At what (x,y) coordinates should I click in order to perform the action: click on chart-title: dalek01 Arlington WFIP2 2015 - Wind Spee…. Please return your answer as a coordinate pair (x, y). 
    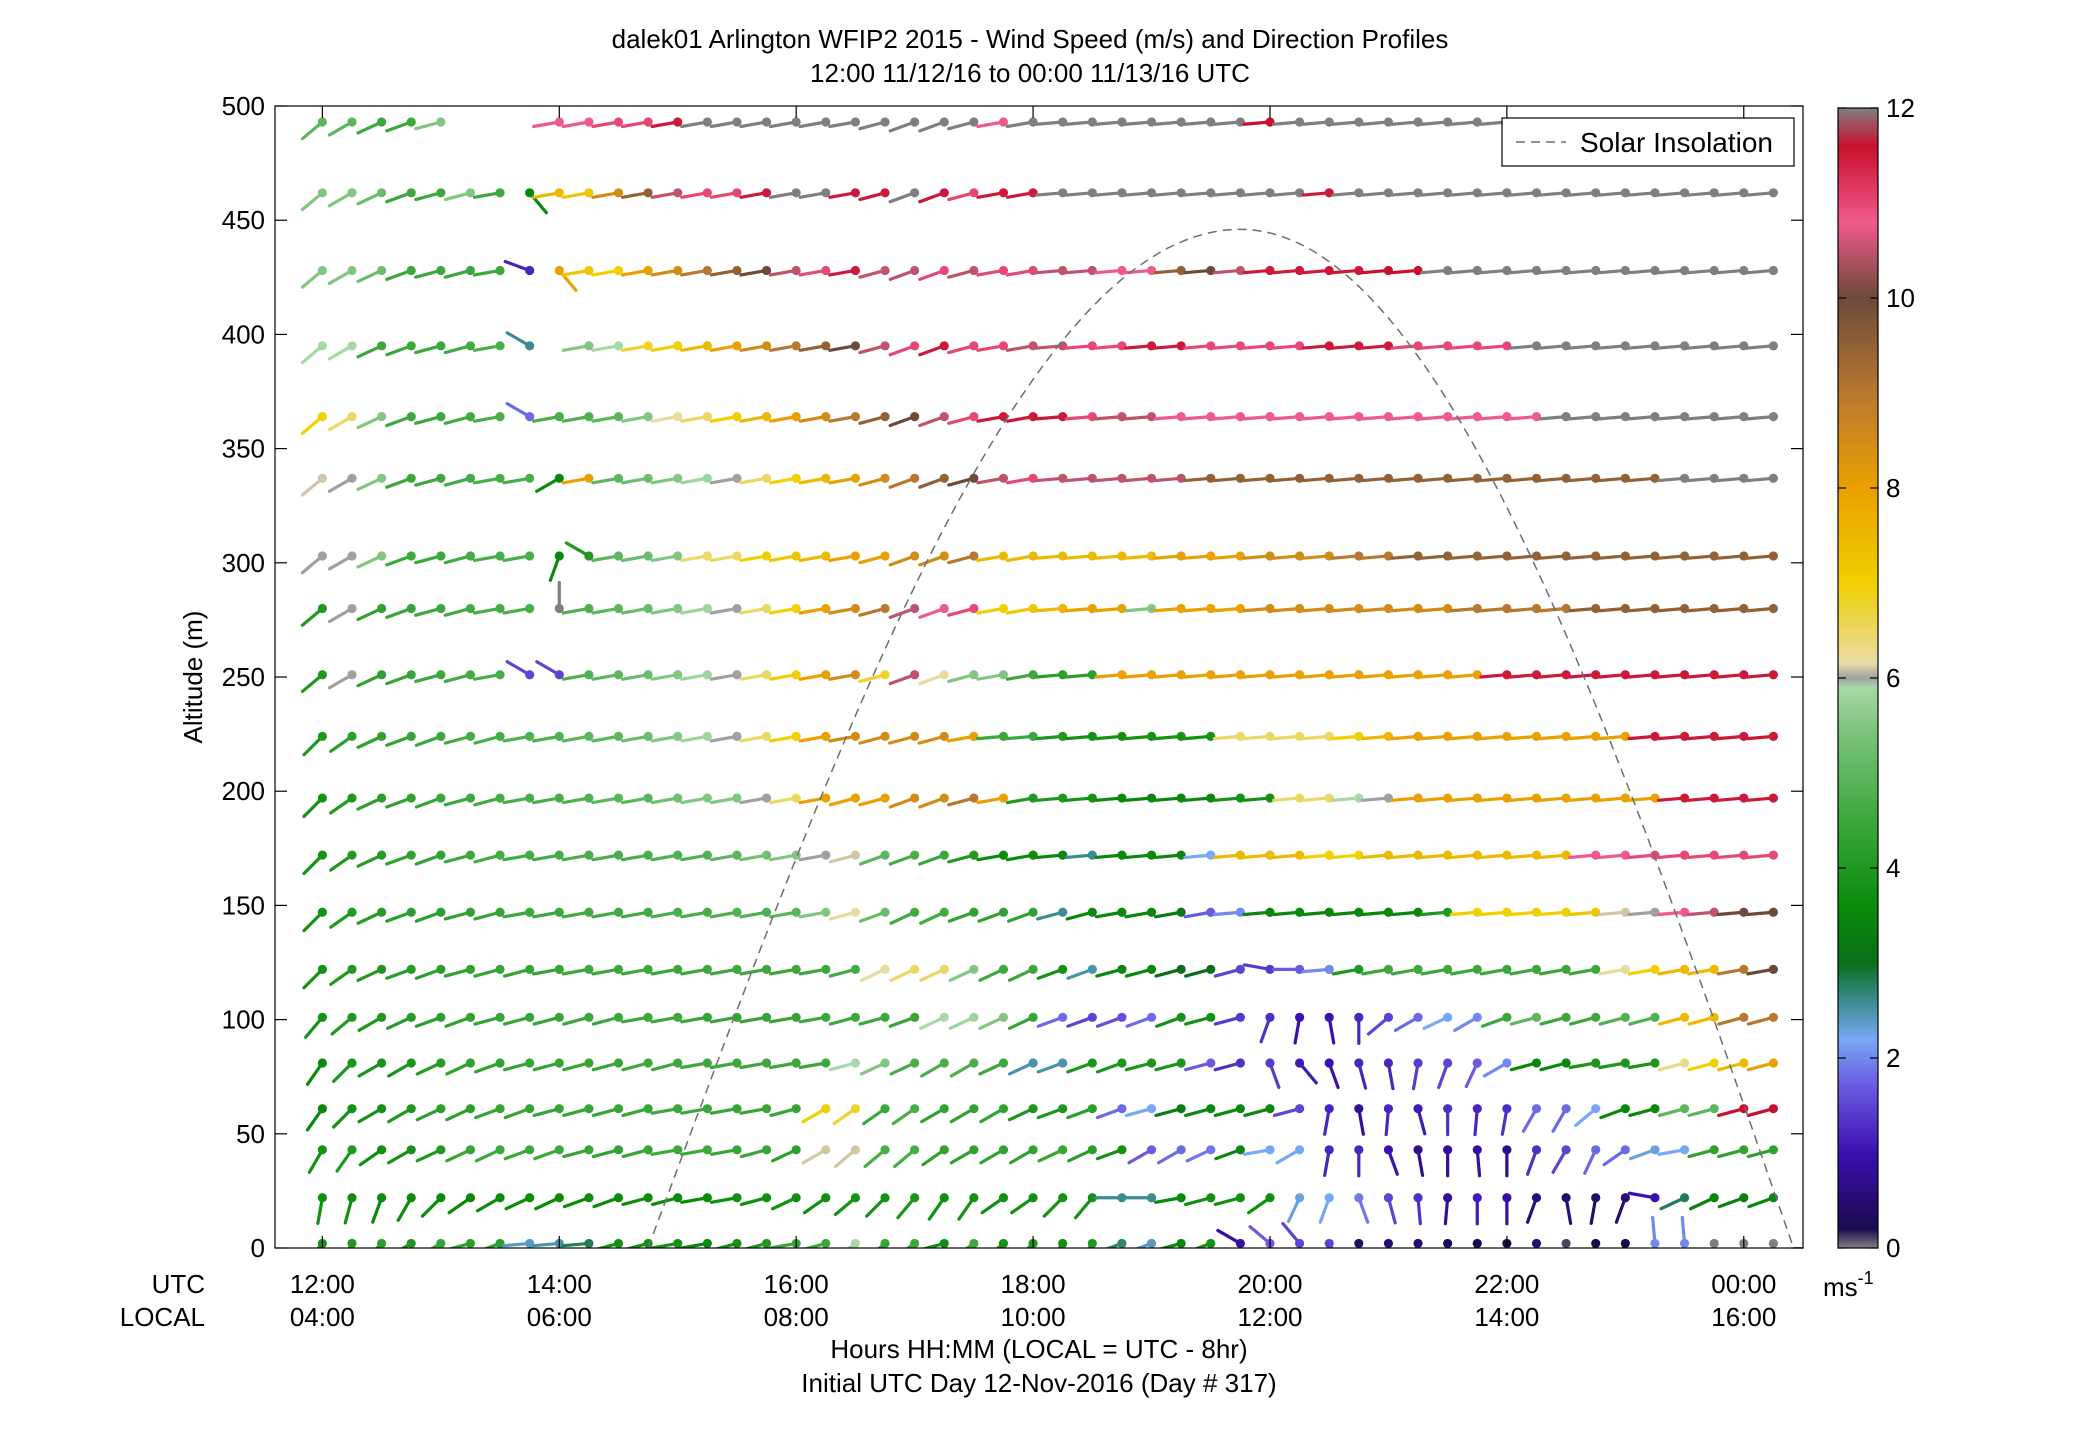
    Looking at the image, I should click on (1030, 39).